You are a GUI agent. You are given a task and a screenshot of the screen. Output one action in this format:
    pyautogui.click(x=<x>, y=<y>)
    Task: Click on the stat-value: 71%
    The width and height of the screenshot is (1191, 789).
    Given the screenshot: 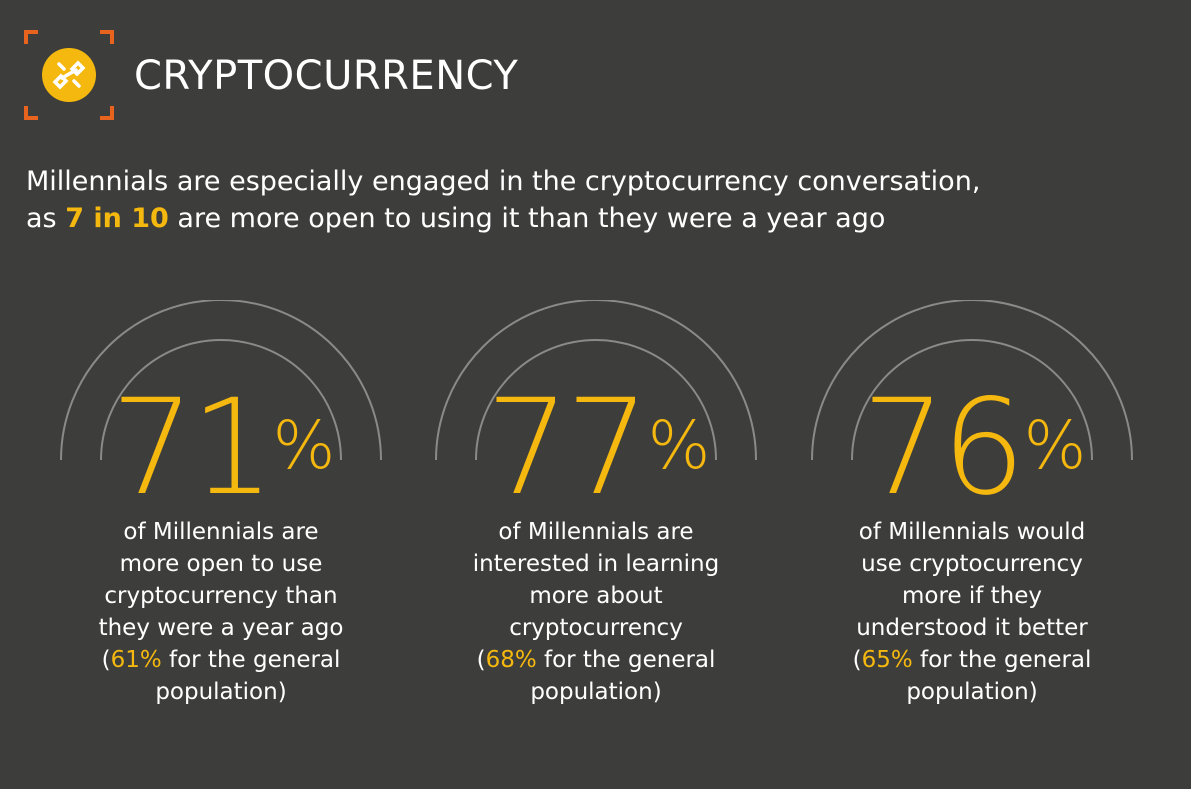 What is the action you would take?
    pyautogui.click(x=223, y=448)
    